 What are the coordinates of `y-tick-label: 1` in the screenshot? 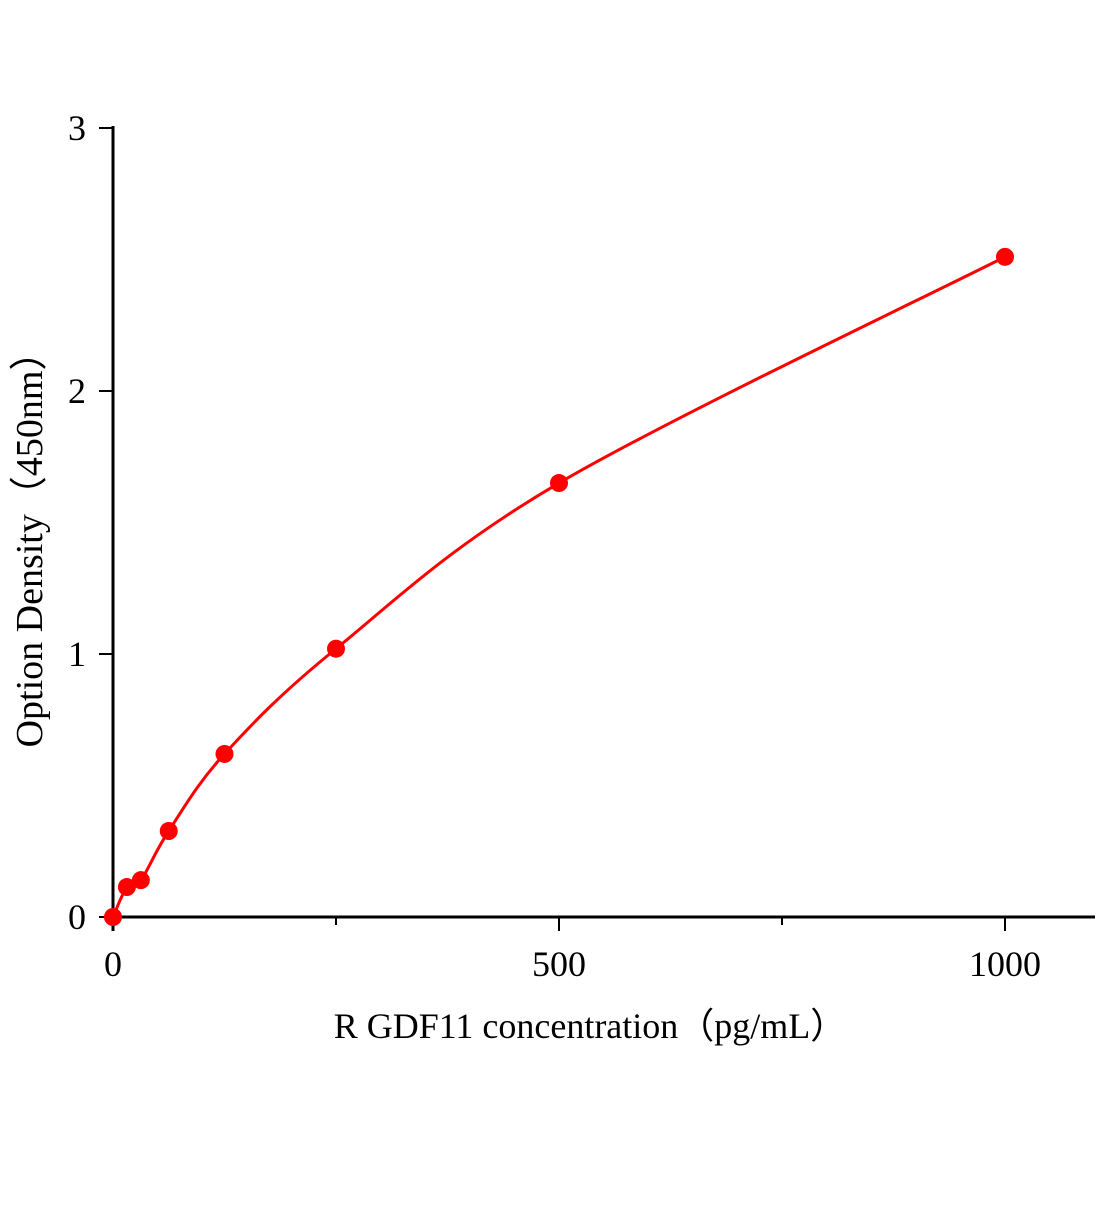 It's located at (77, 654).